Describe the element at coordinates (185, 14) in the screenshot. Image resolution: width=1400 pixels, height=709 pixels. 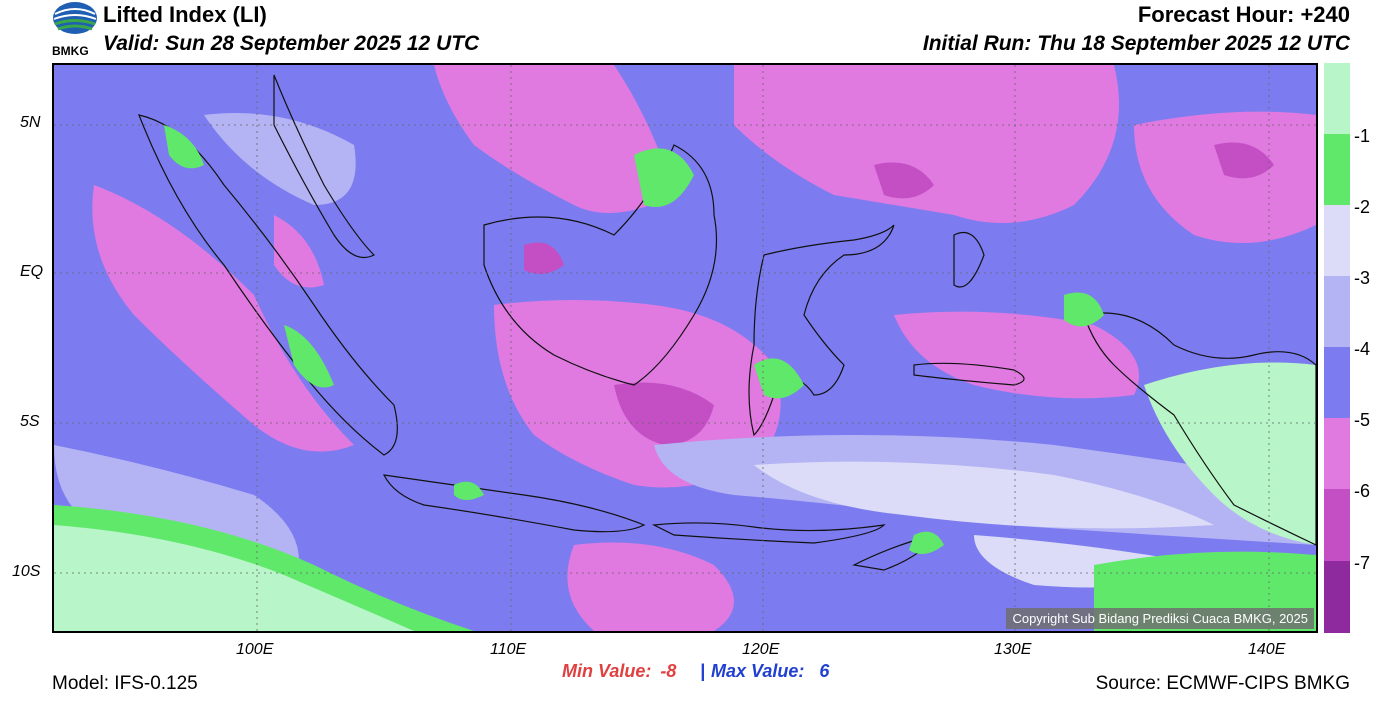
I see `map-title: Lifted Index (LI)` at that location.